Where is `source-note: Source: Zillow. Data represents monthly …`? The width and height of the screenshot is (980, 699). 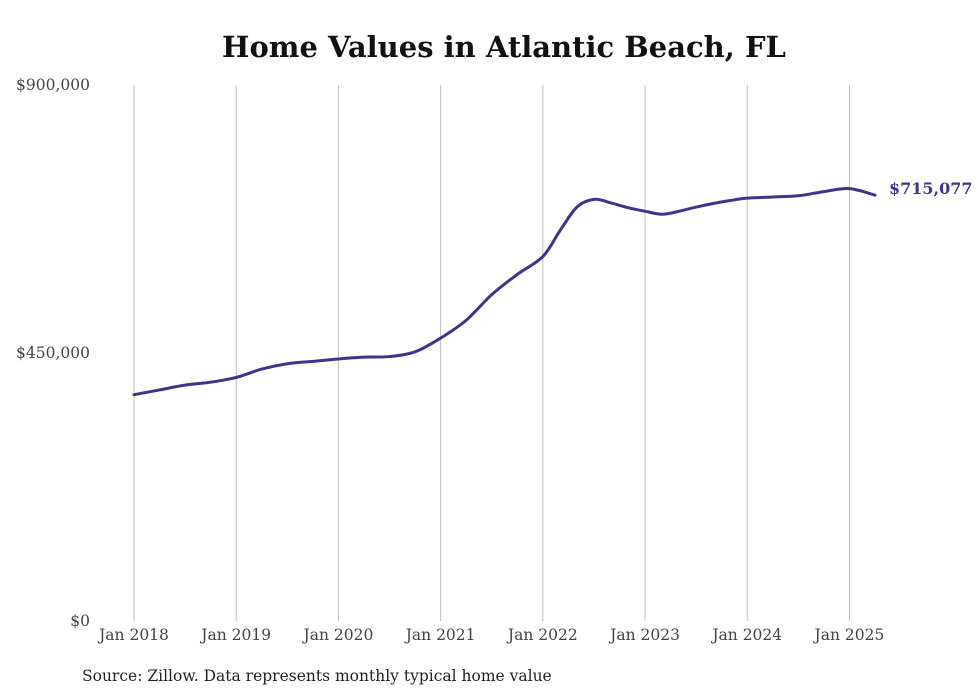 source-note: Source: Zillow. Data represents monthly … is located at coordinates (317, 676).